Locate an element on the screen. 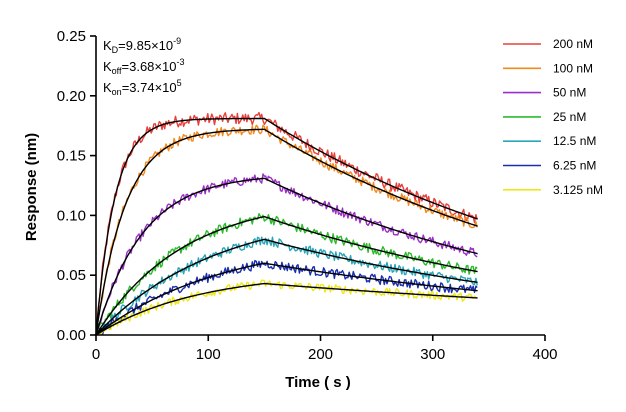 Image resolution: width=626 pixels, height=412 pixels. x-axis-title: Time ( s ) is located at coordinates (318, 382).